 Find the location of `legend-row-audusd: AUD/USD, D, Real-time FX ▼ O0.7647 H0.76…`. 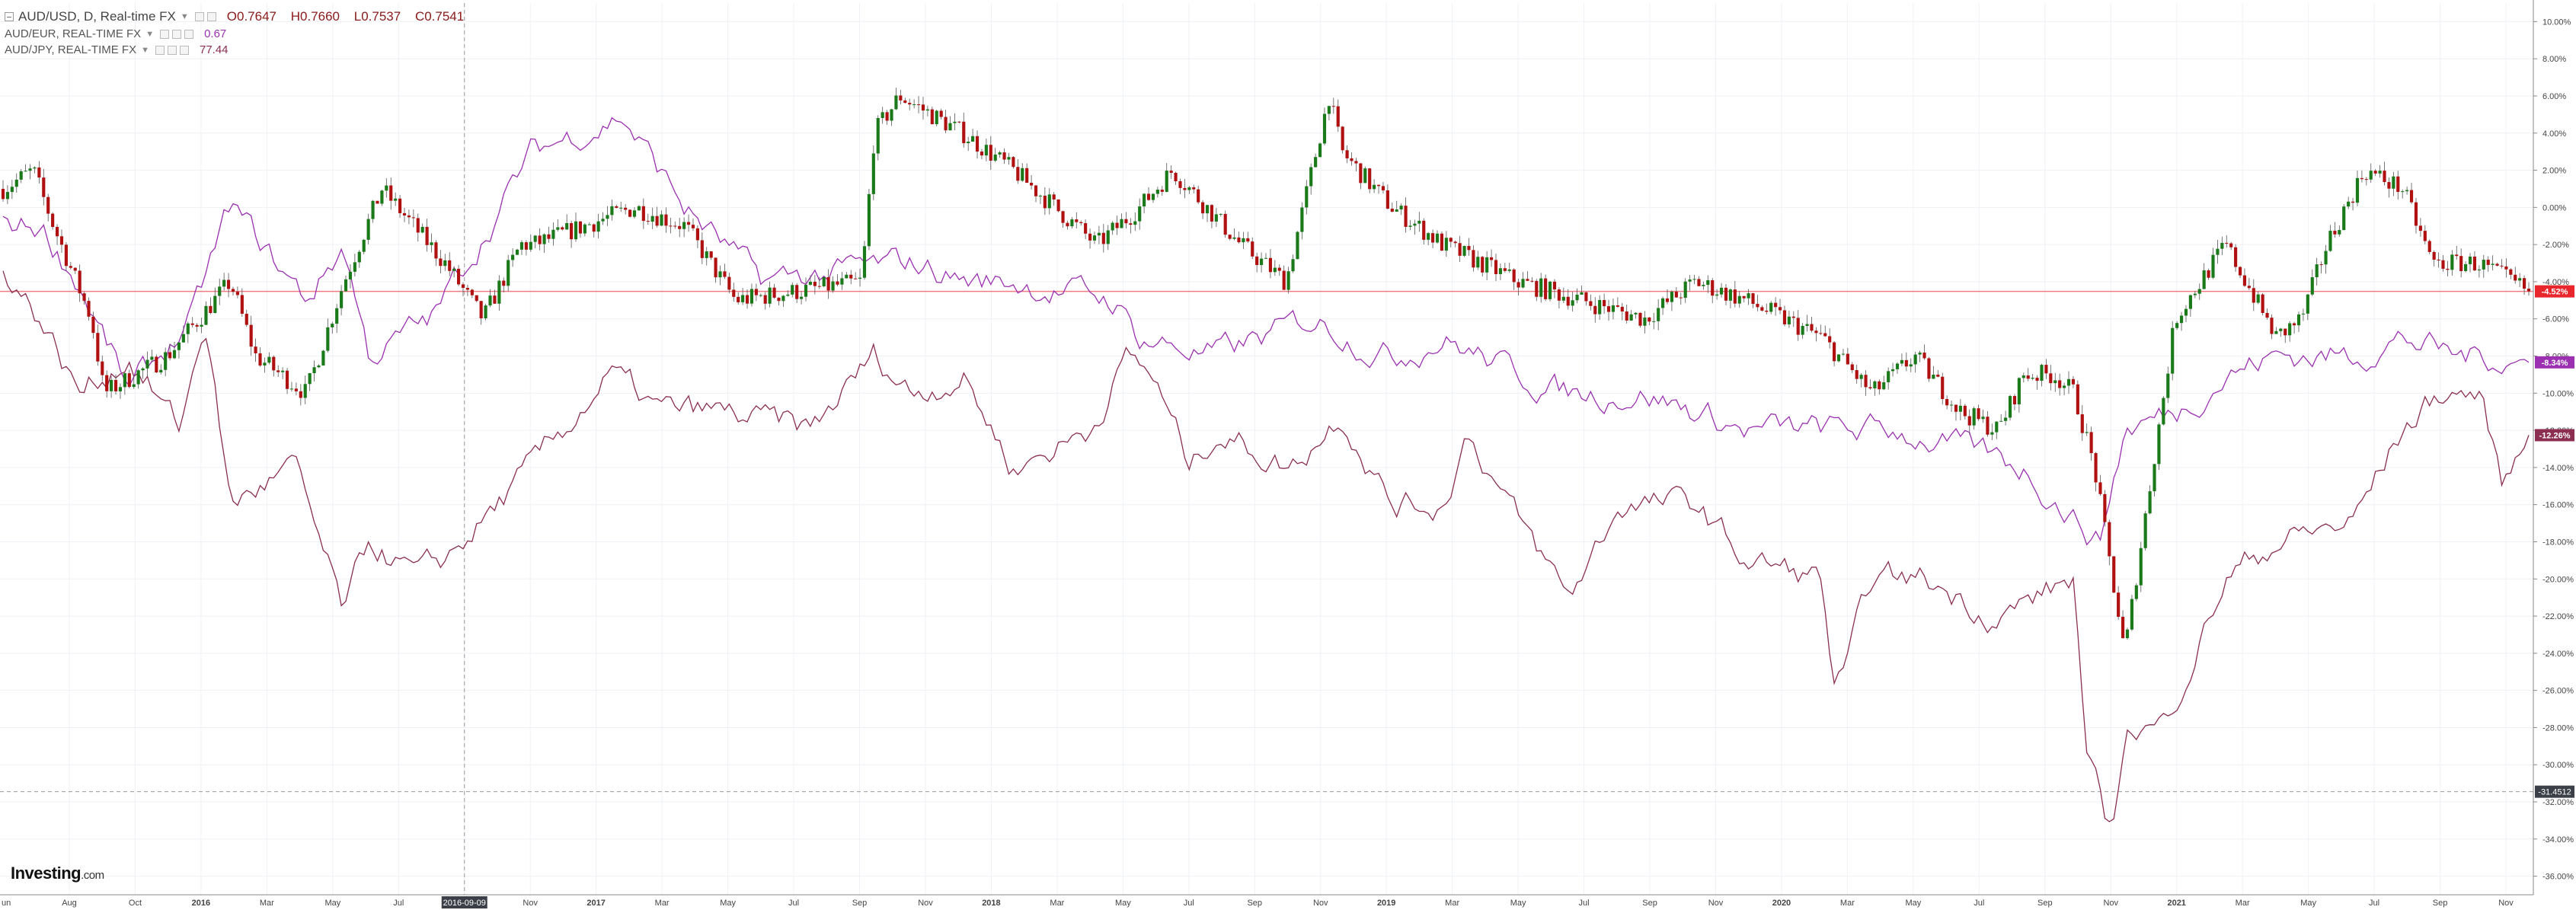

legend-row-audusd: AUD/USD, D, Real-time FX ▼ O0.7647 H0.76… is located at coordinates (240, 17).